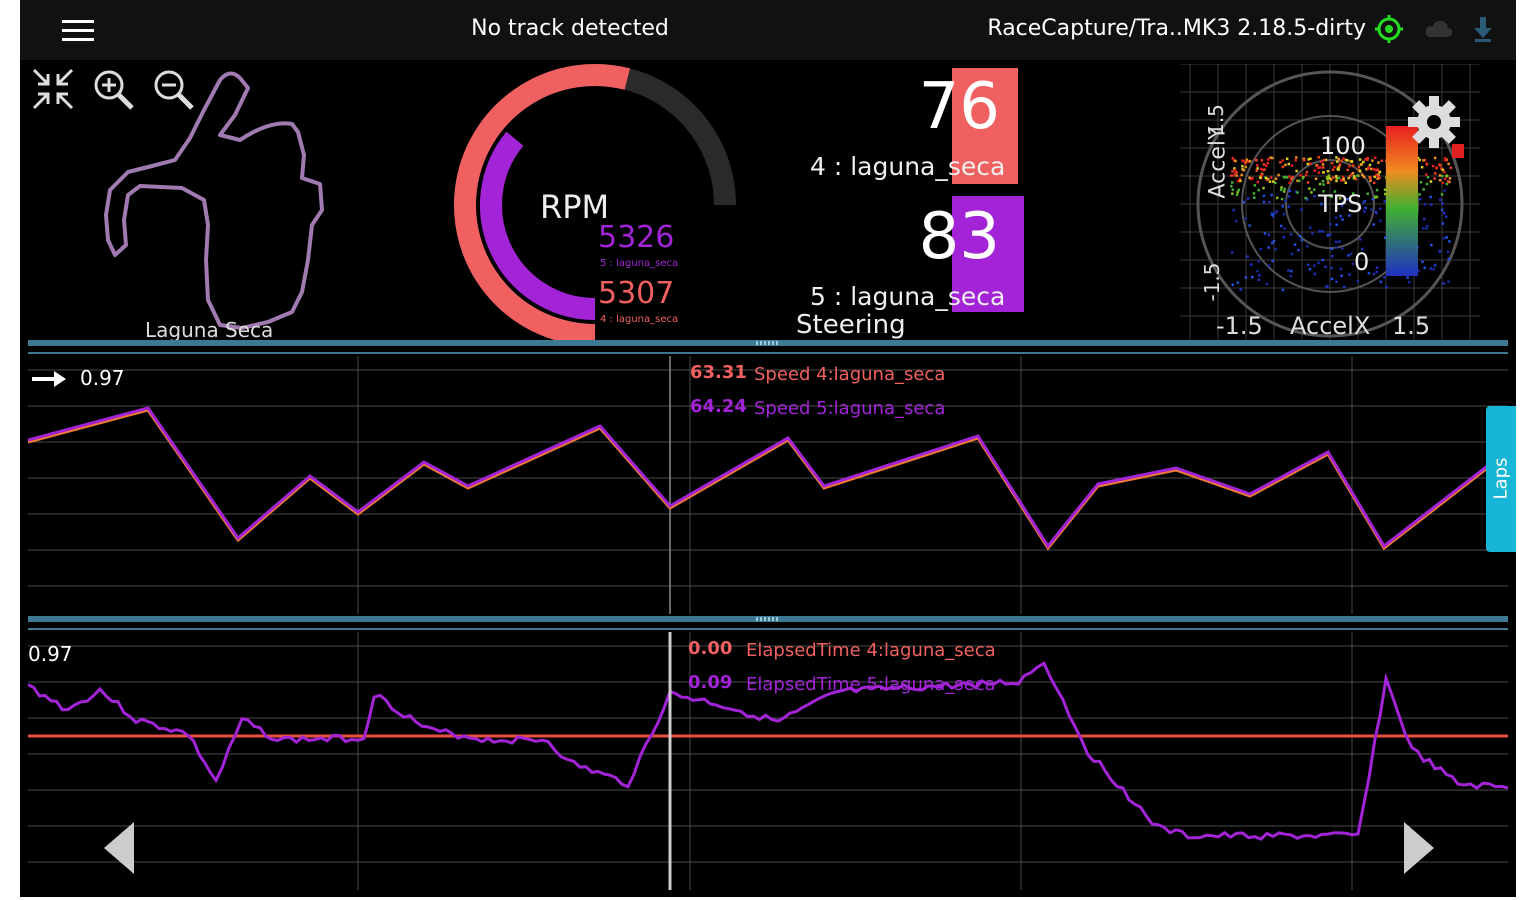  What do you see at coordinates (1340, 204) in the screenshot?
I see `tps-label: TPS` at bounding box center [1340, 204].